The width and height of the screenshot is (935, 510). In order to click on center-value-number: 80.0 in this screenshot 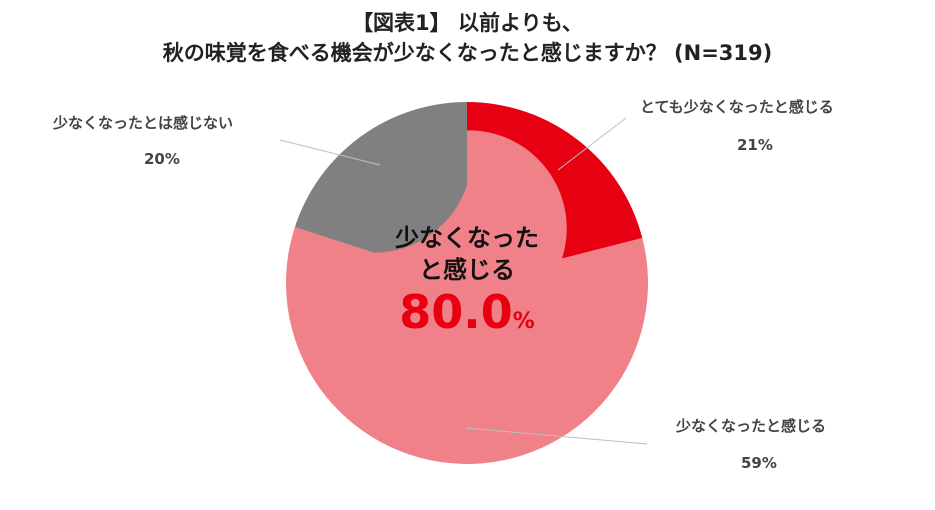, I will do `click(456, 312)`.